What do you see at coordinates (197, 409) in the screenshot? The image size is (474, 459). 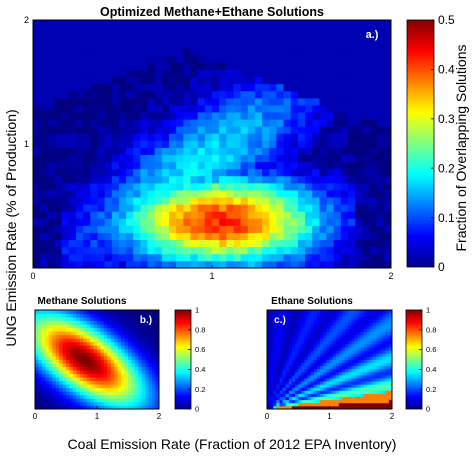 I see `panel-b-cbtick-label: 0` at bounding box center [197, 409].